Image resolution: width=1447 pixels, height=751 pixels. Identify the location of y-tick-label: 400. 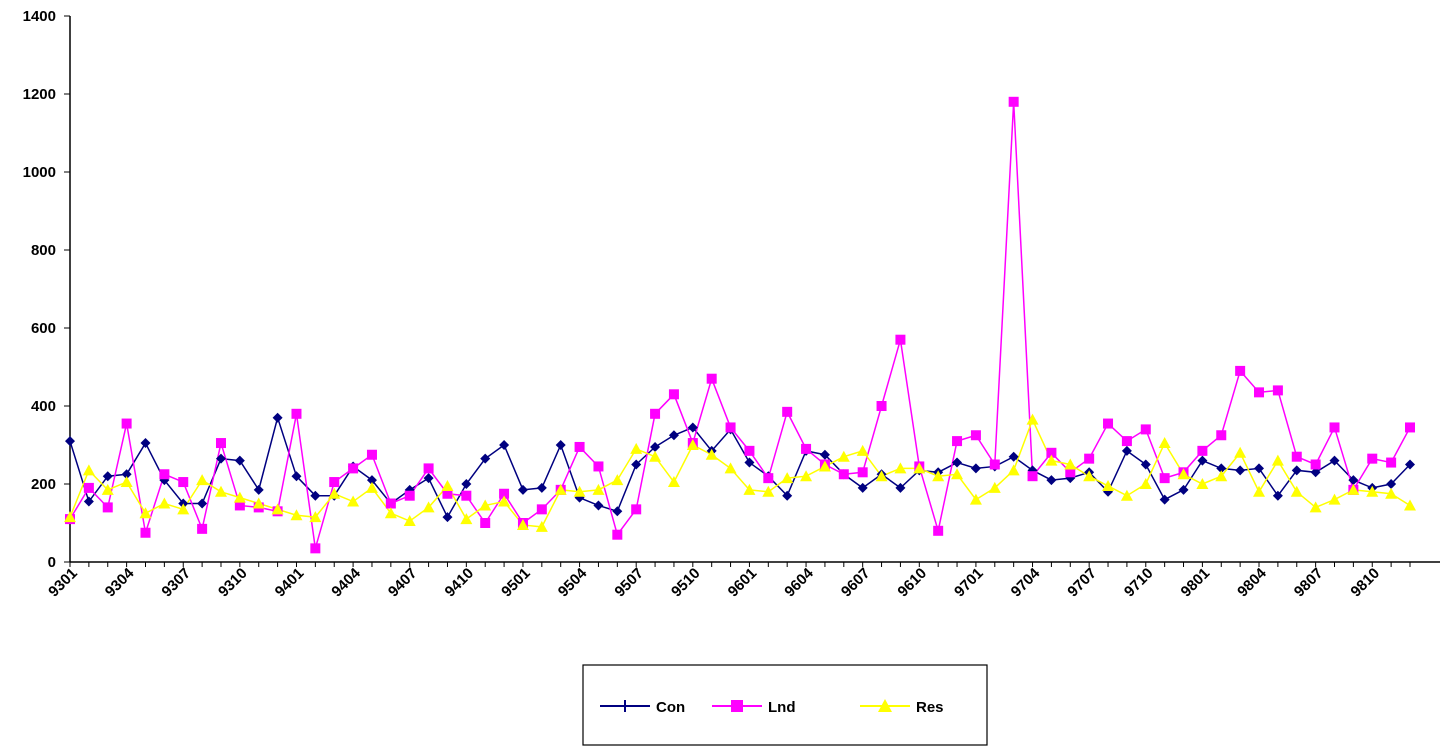
(43, 406).